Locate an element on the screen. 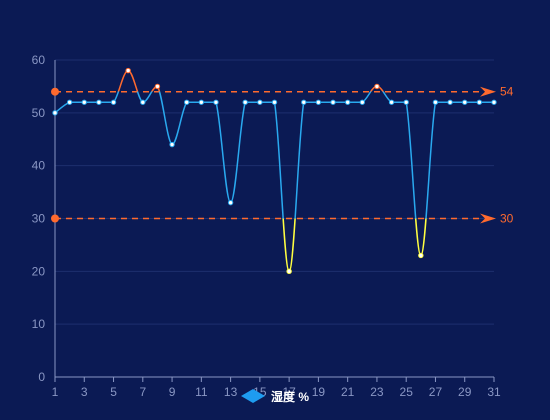 This screenshot has height=420, width=550. legend-diamond-icon is located at coordinates (252, 396).